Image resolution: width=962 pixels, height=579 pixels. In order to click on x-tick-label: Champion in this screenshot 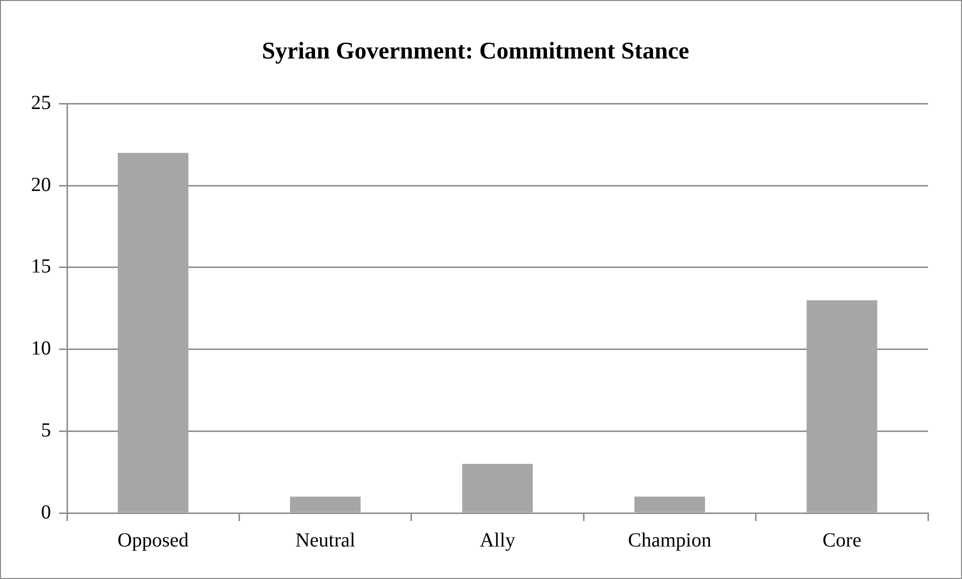, I will do `click(670, 540)`.